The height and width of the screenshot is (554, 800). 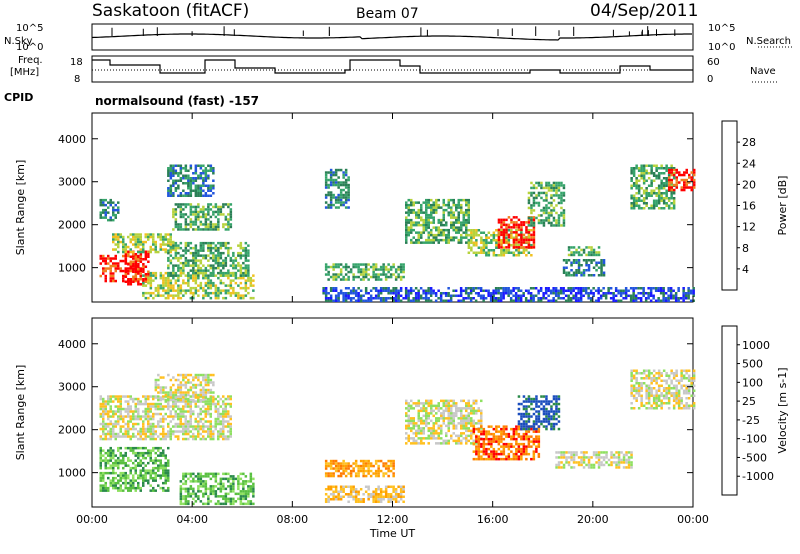 What do you see at coordinates (749, 142) in the screenshot?
I see `colorbar-tick-label: 28` at bounding box center [749, 142].